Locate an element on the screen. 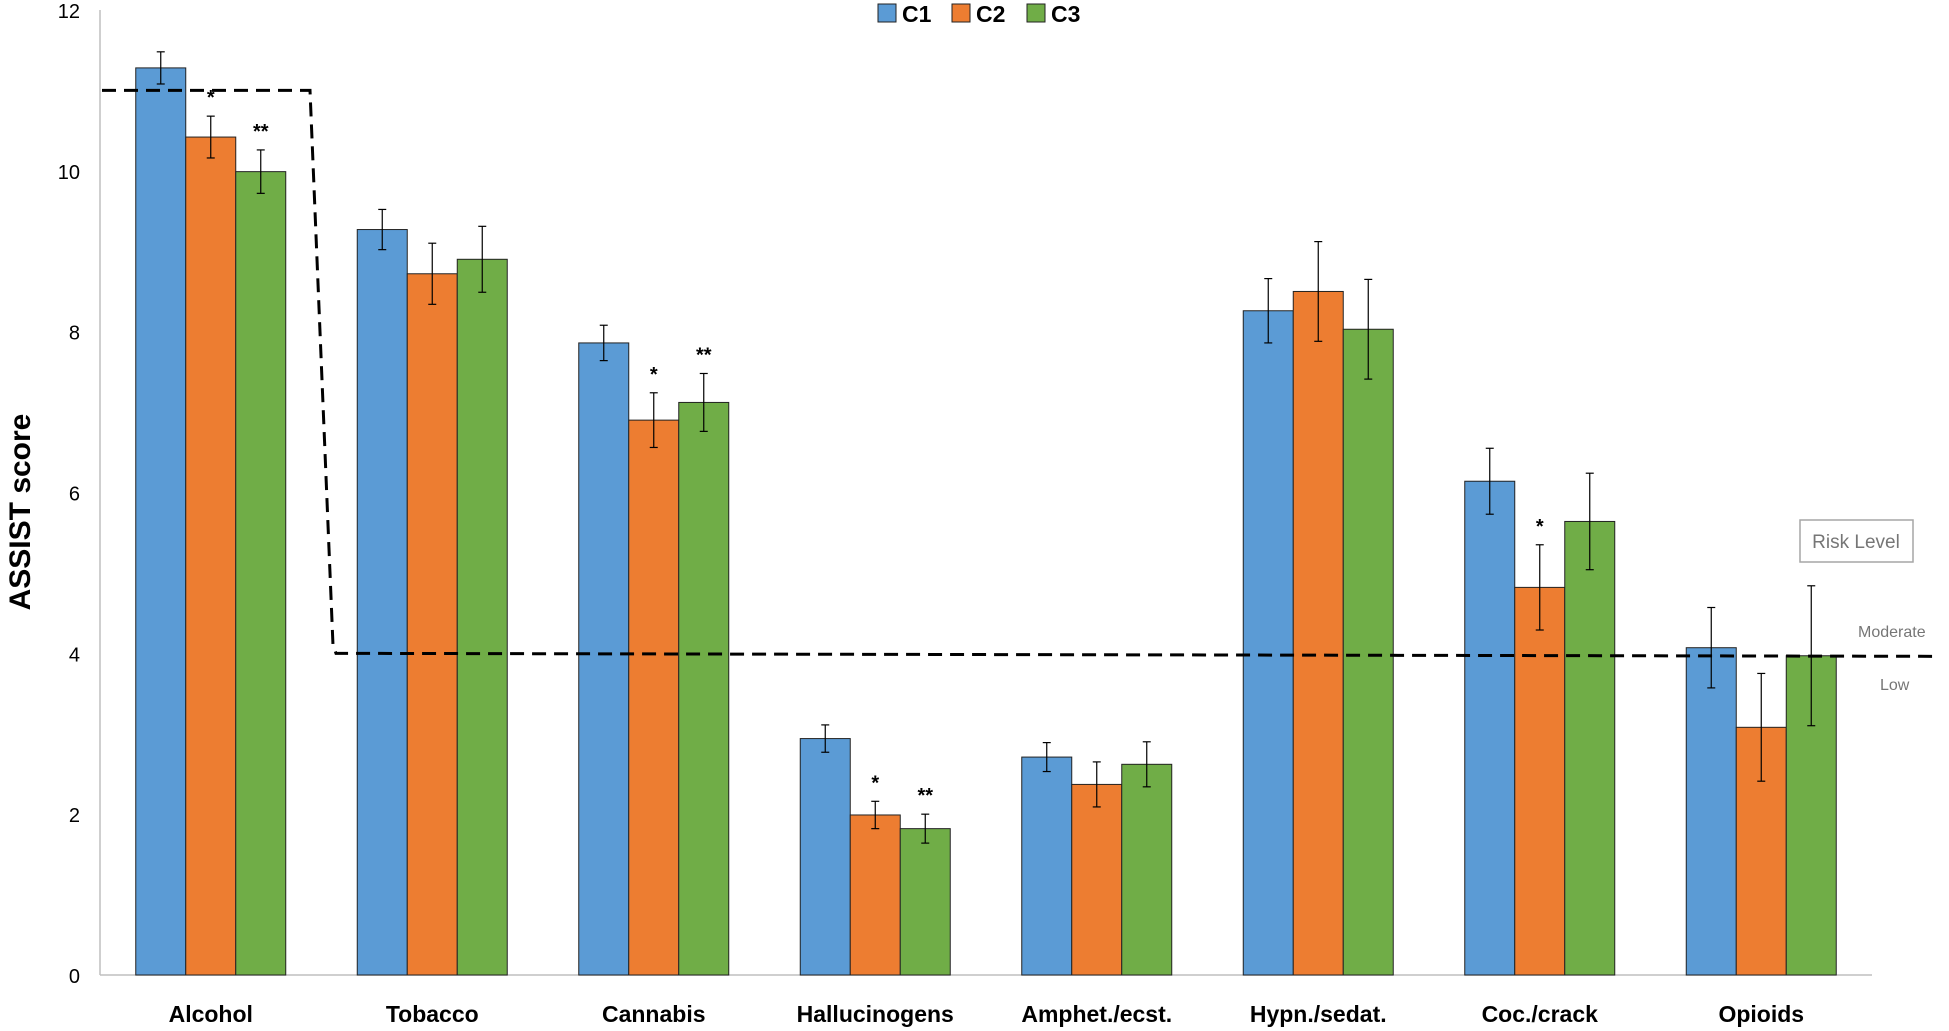 The height and width of the screenshot is (1031, 1949). risk-level-box is located at coordinates (1856, 541).